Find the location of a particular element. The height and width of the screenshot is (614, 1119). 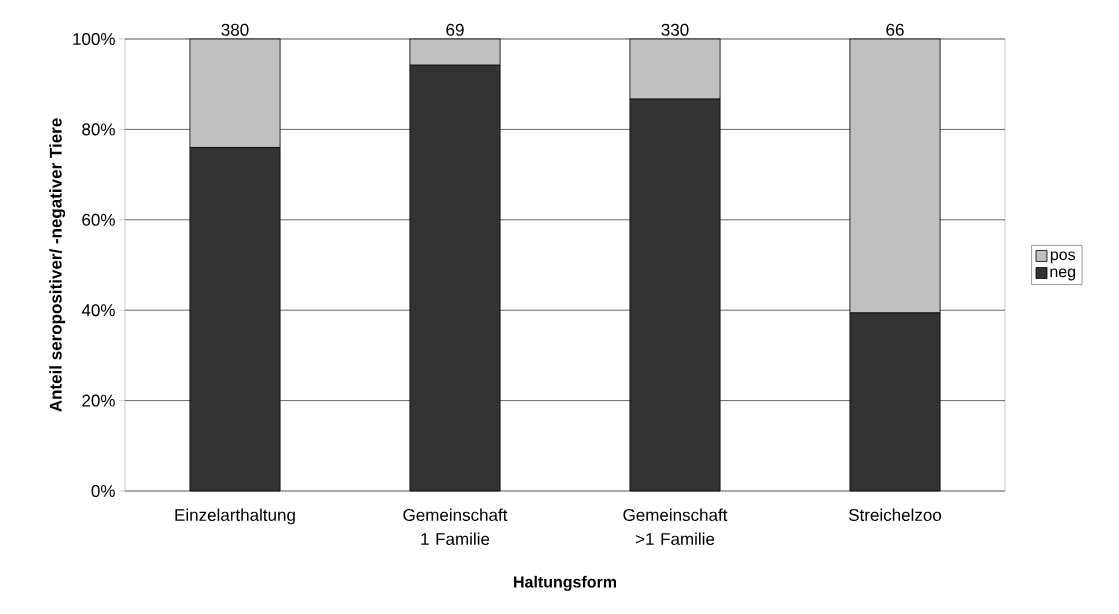

annotation: 380 is located at coordinates (235, 29).